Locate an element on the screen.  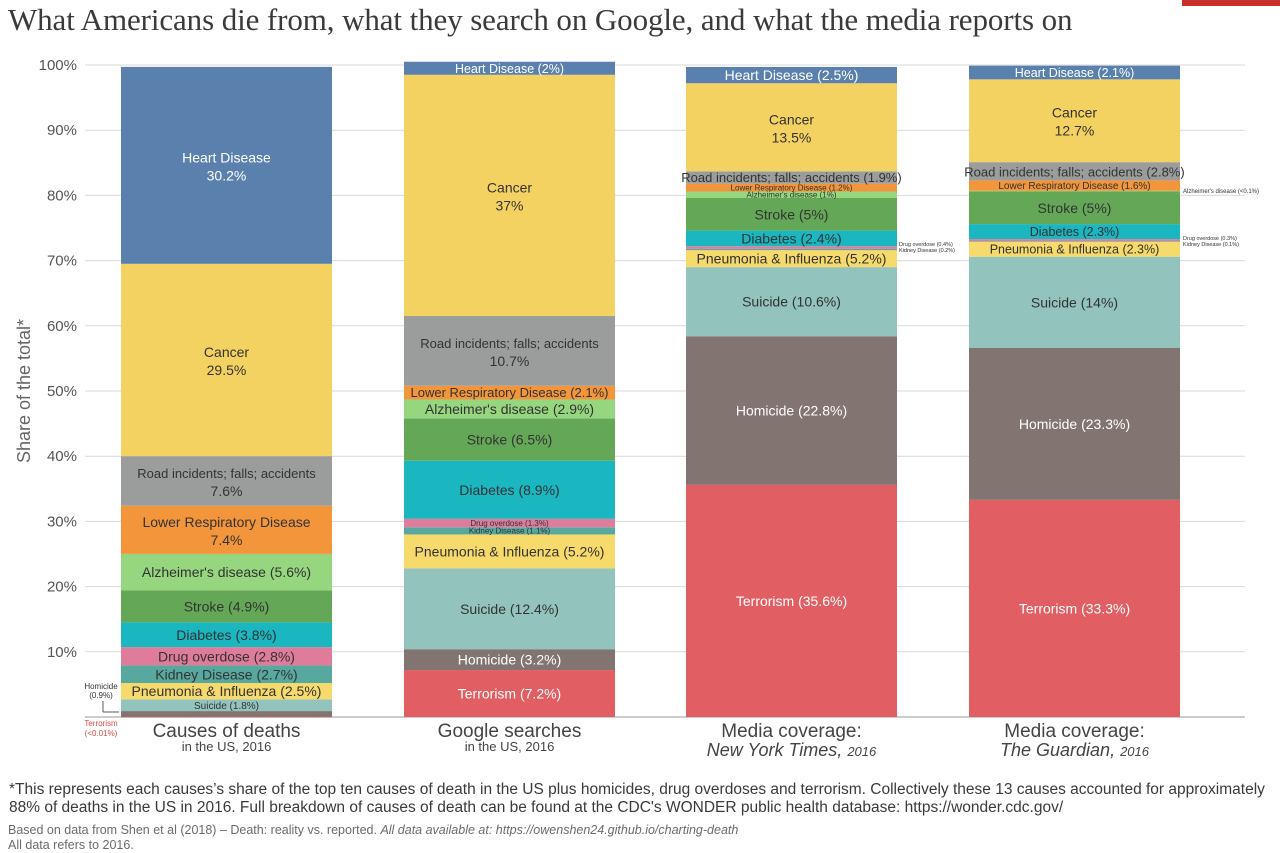
segment-label: Diabetes (3.8%) is located at coordinates (226, 635).